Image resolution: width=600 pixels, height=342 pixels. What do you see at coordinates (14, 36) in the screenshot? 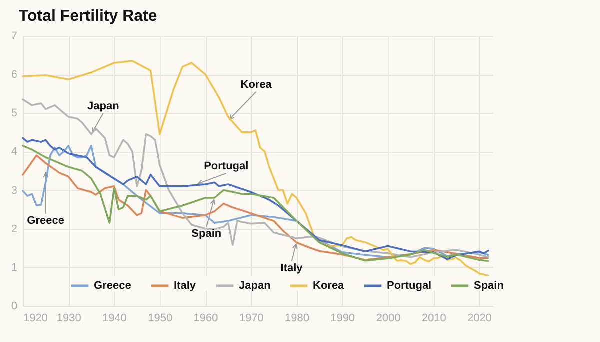
I see `y-tick-label: 7` at bounding box center [14, 36].